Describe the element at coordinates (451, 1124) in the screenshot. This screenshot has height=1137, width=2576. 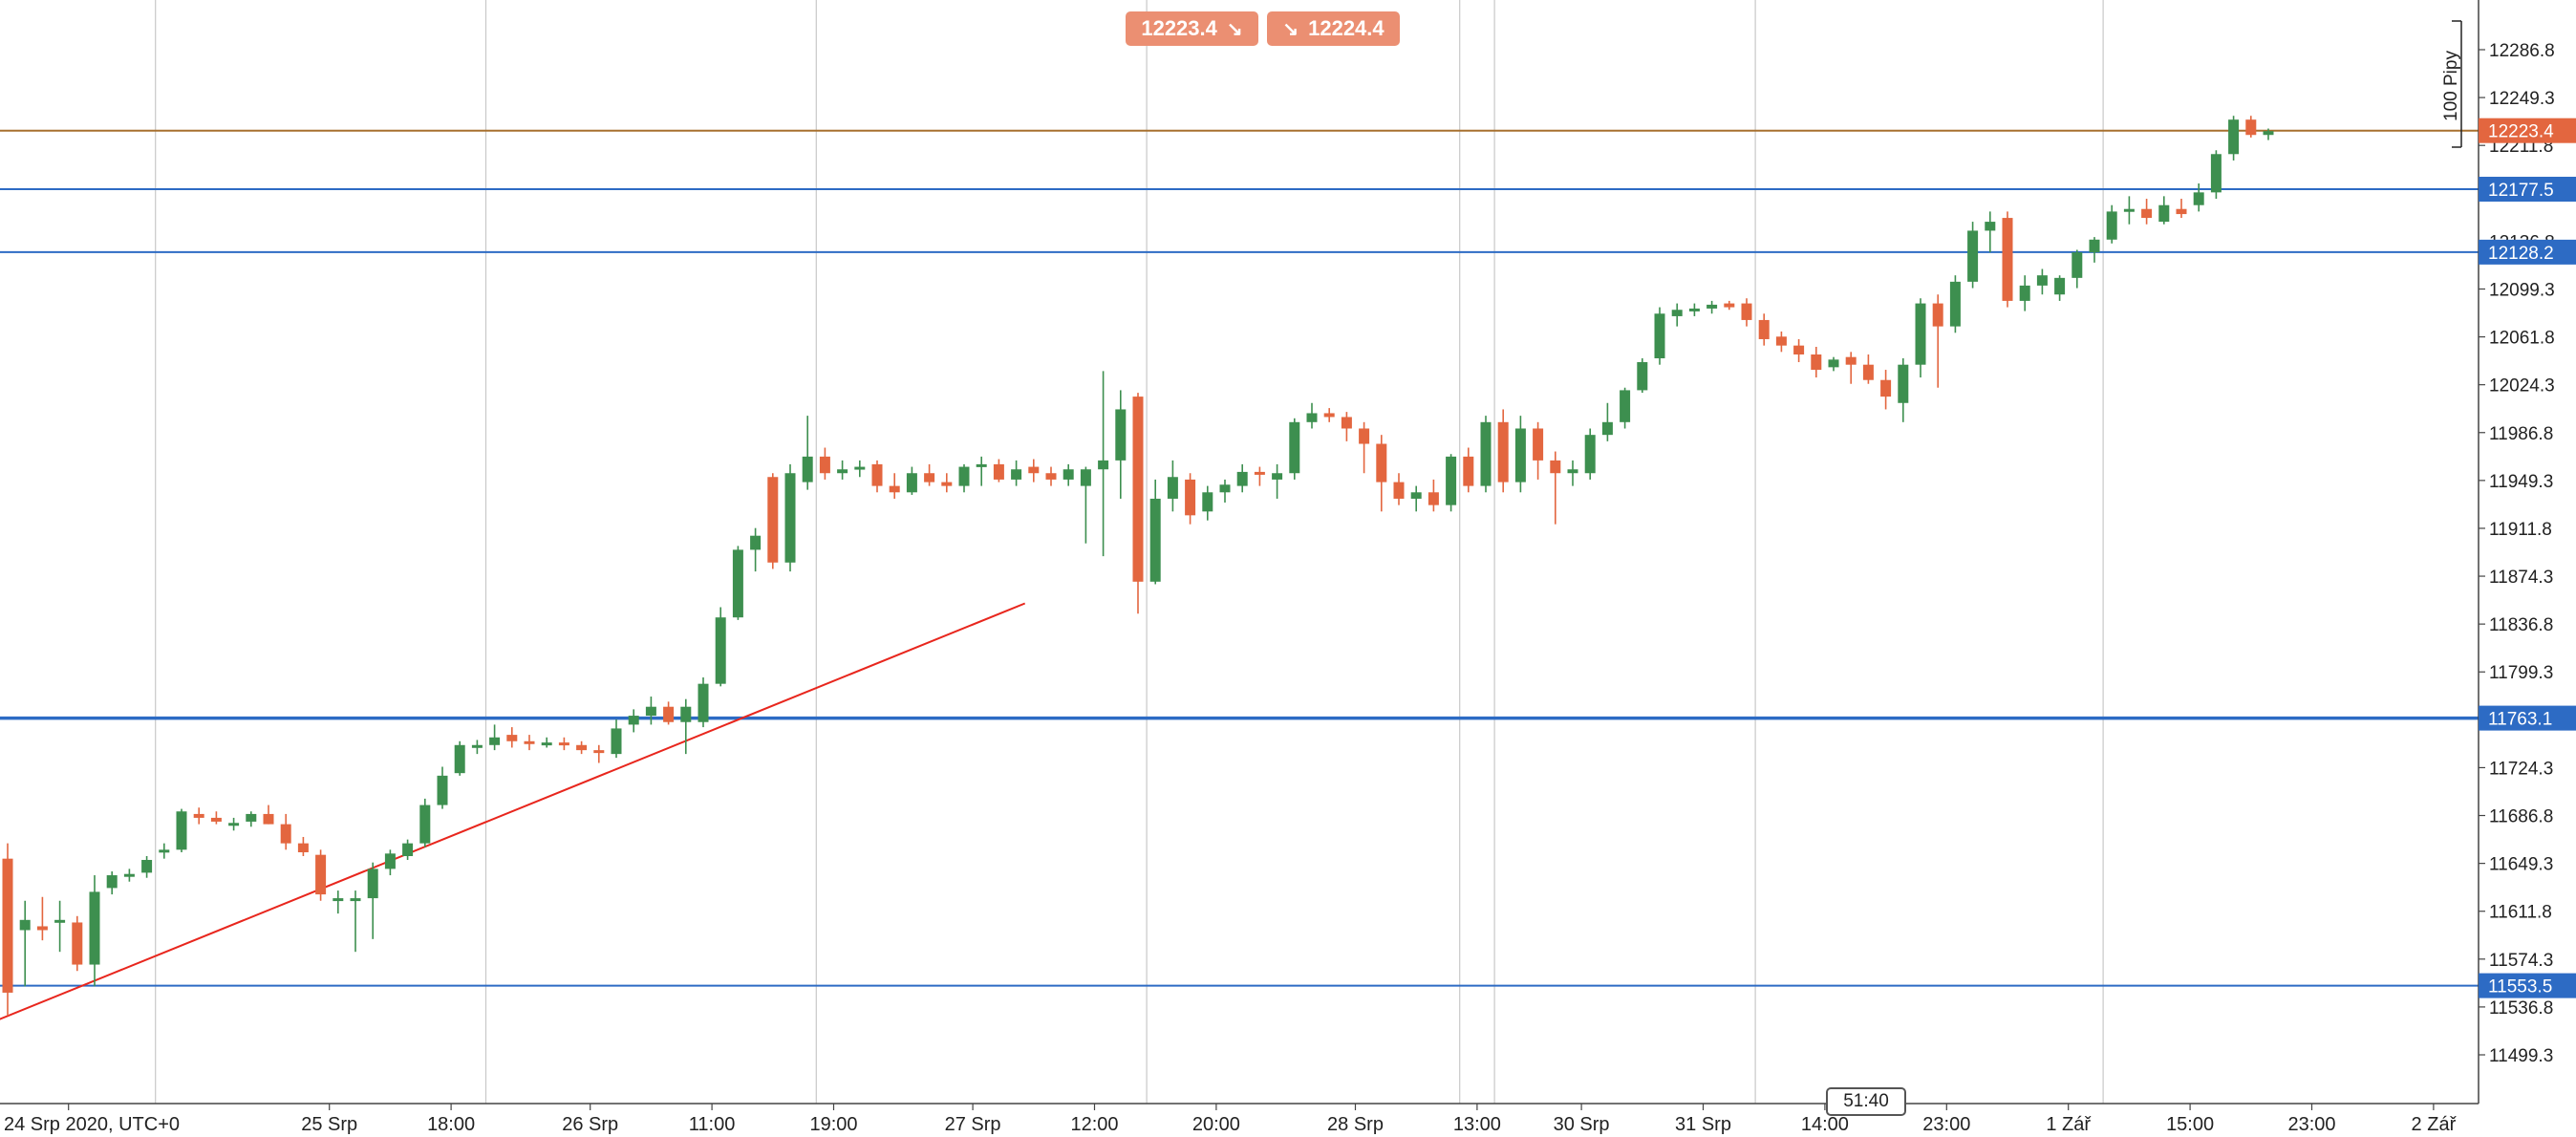
I see `x-tick-label: 18:00` at that location.